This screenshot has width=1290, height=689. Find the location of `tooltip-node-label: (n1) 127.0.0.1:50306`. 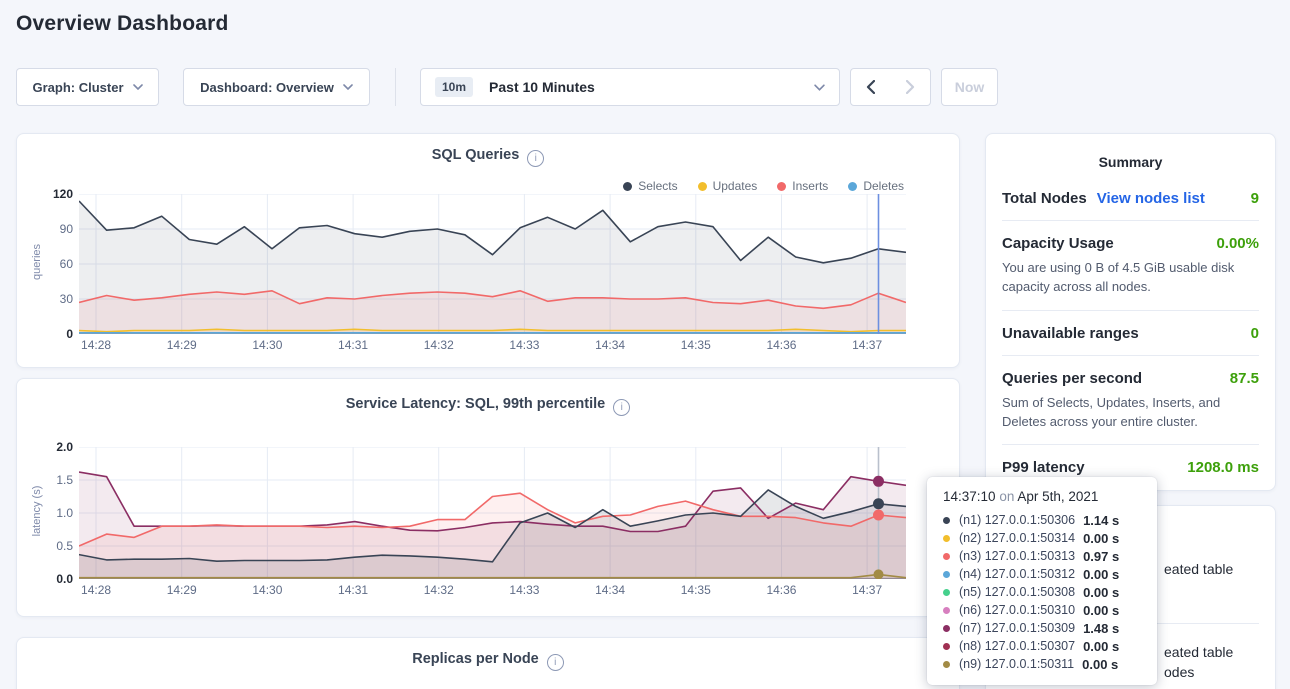

tooltip-node-label: (n1) 127.0.0.1:50306 is located at coordinates (1017, 520).